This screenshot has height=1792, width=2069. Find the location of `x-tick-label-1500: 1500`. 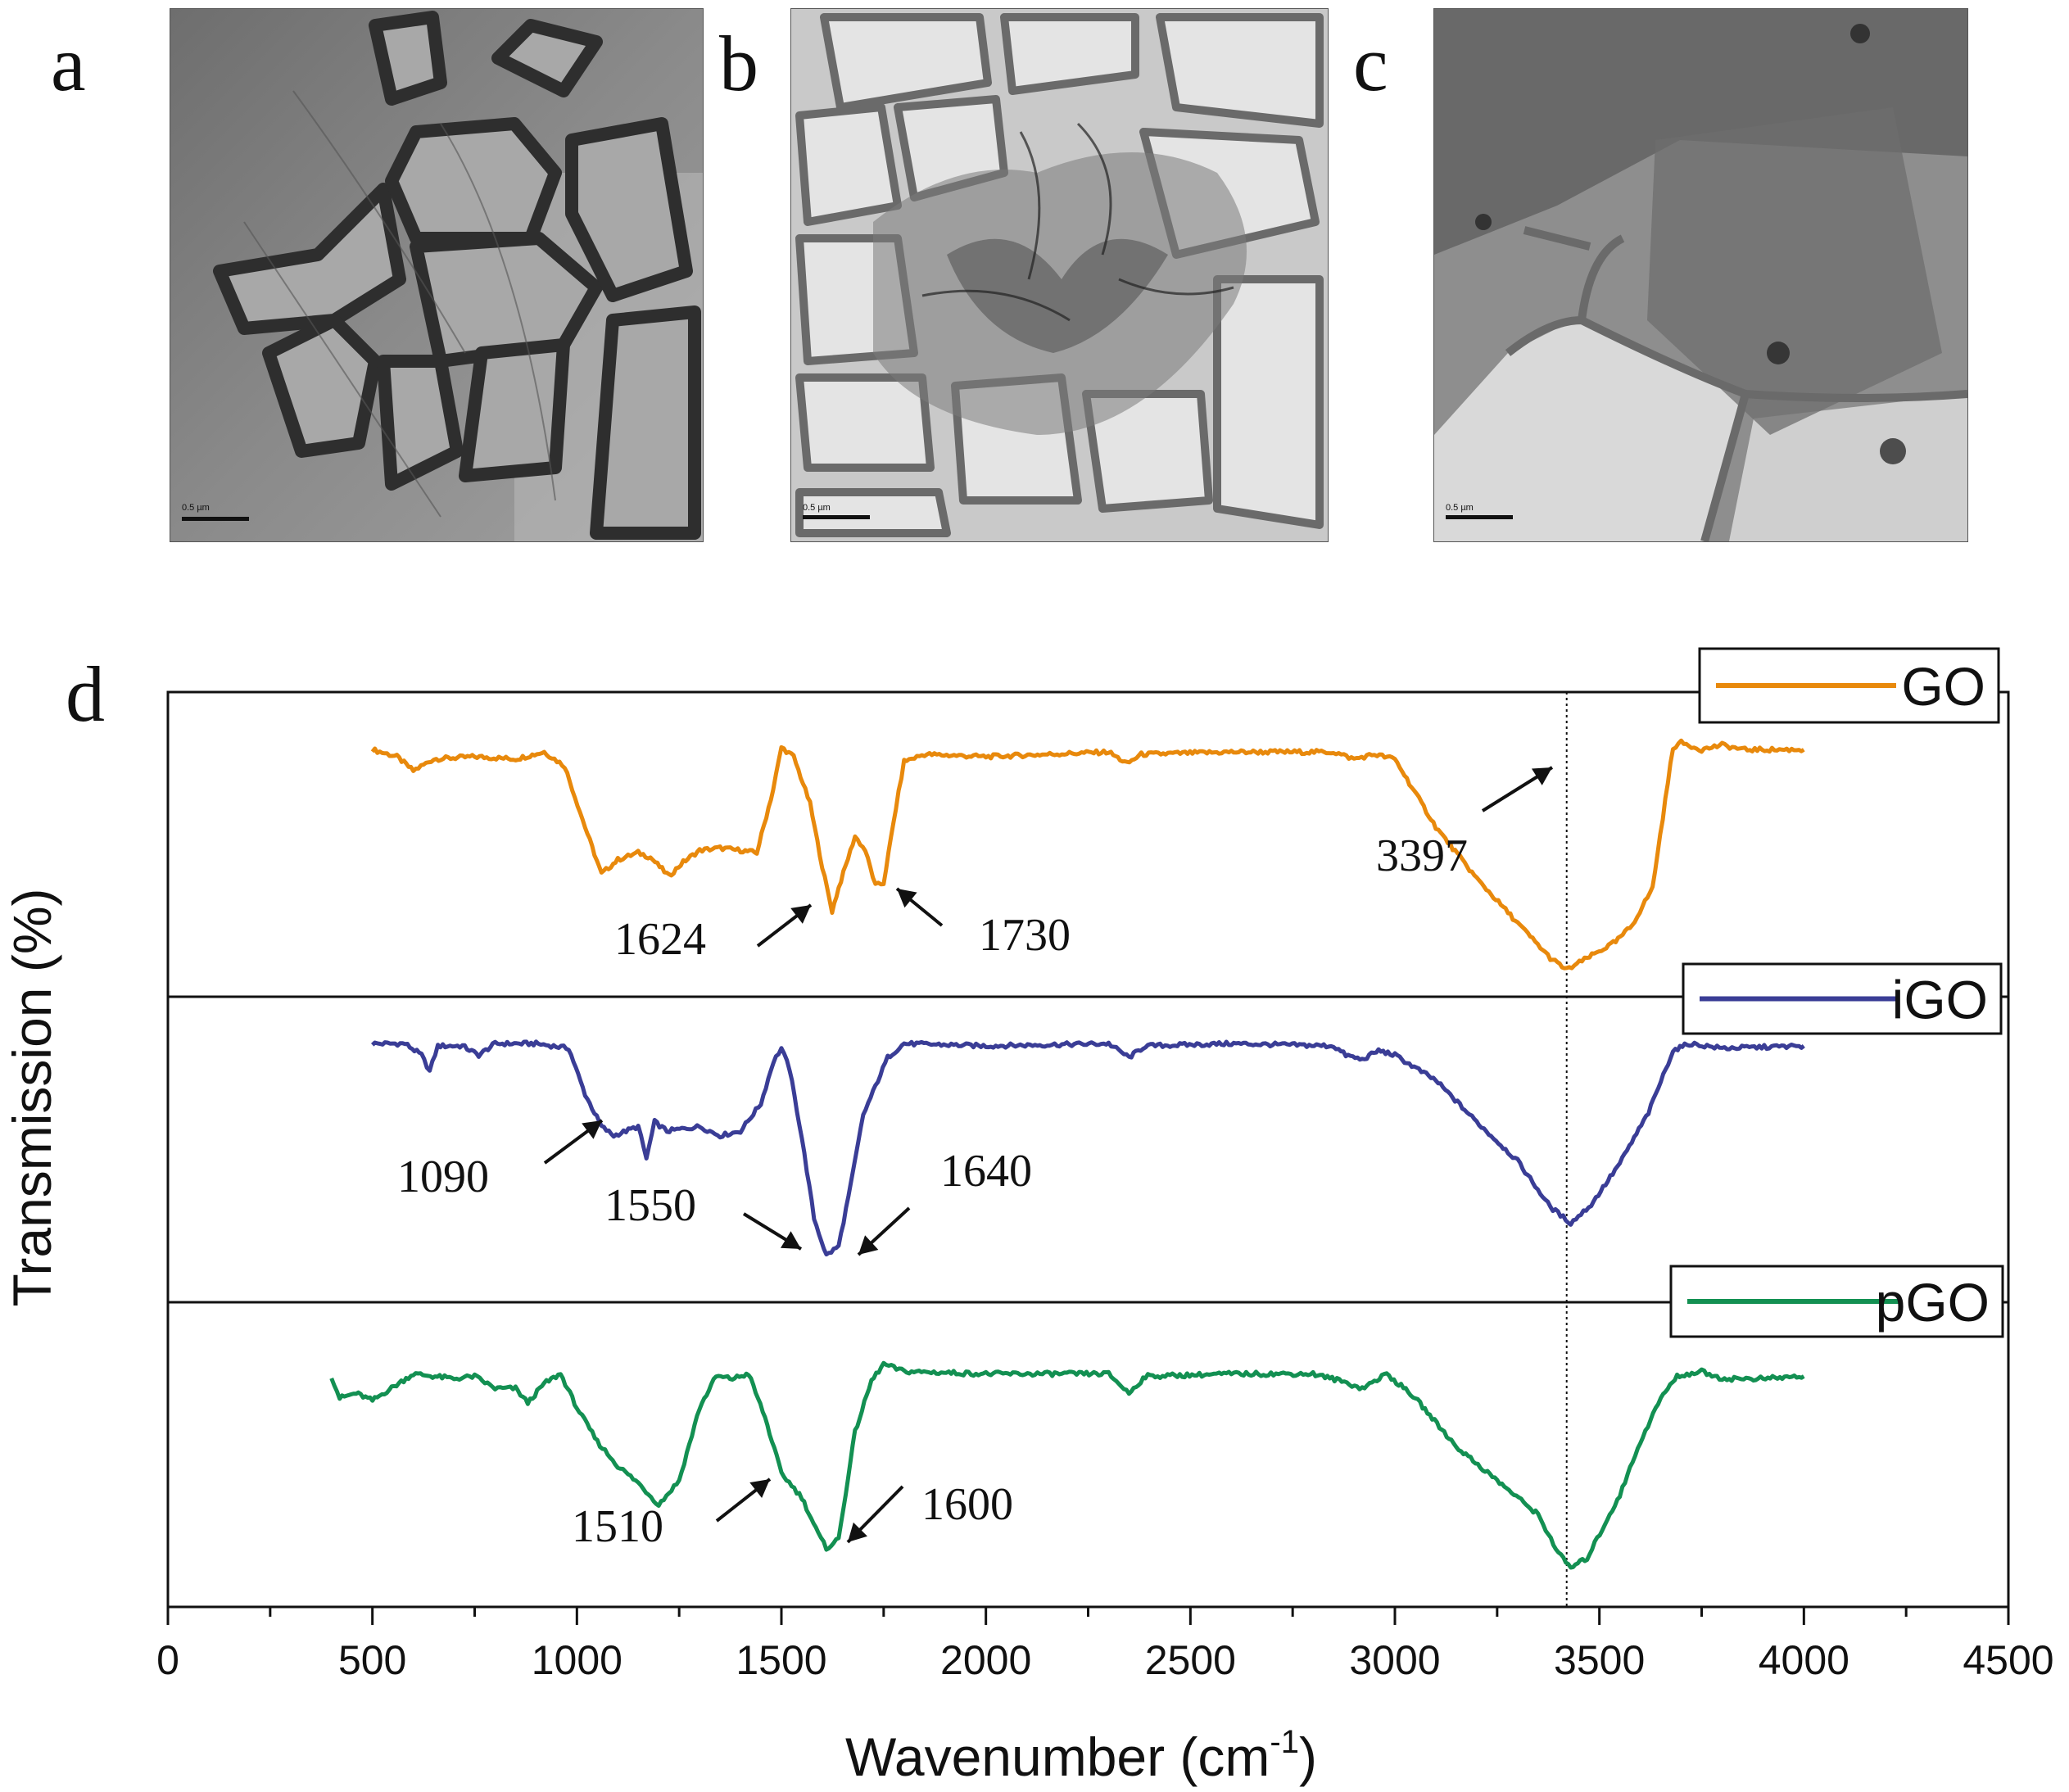

x-tick-label-1500: 1500 is located at coordinates (781, 1660).